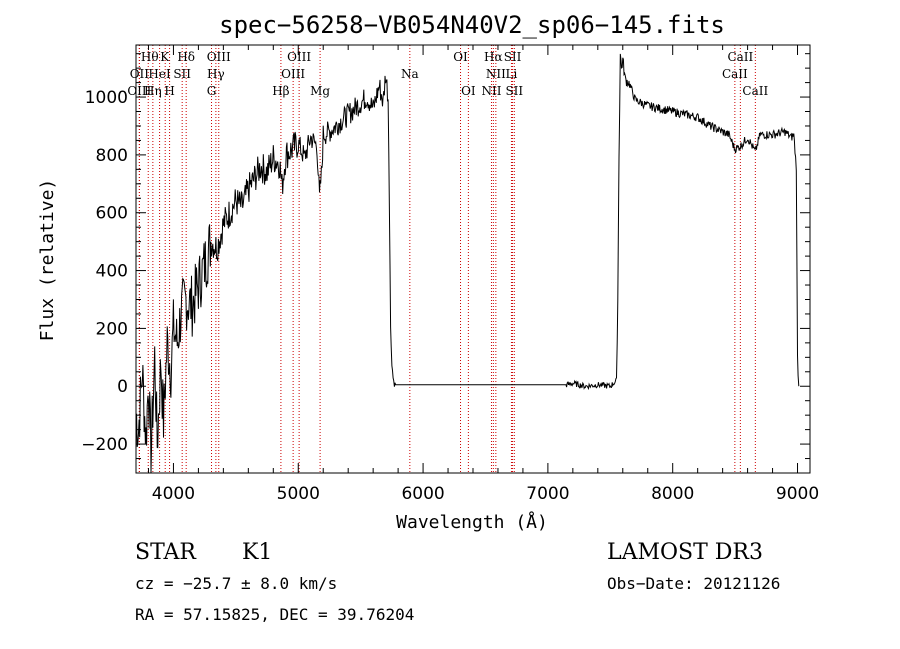 The image size is (900, 649). What do you see at coordinates (140, 74) in the screenshot?
I see `emission-line-label: OII` at bounding box center [140, 74].